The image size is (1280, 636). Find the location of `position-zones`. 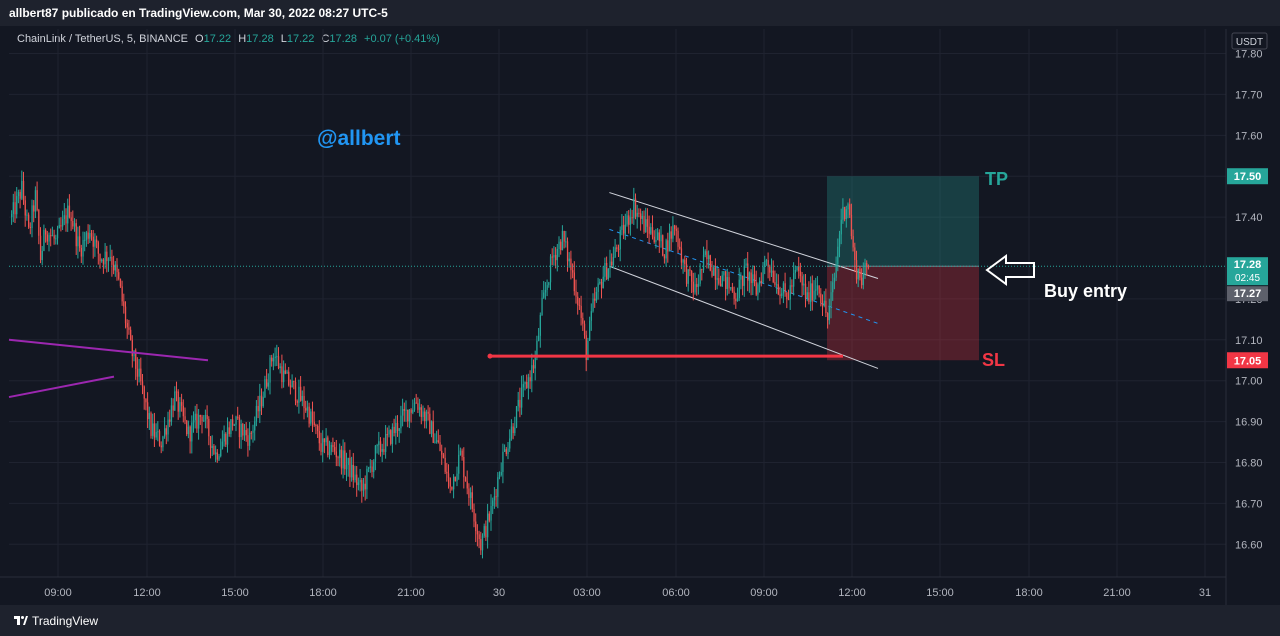

position-zones is located at coordinates (903, 268).